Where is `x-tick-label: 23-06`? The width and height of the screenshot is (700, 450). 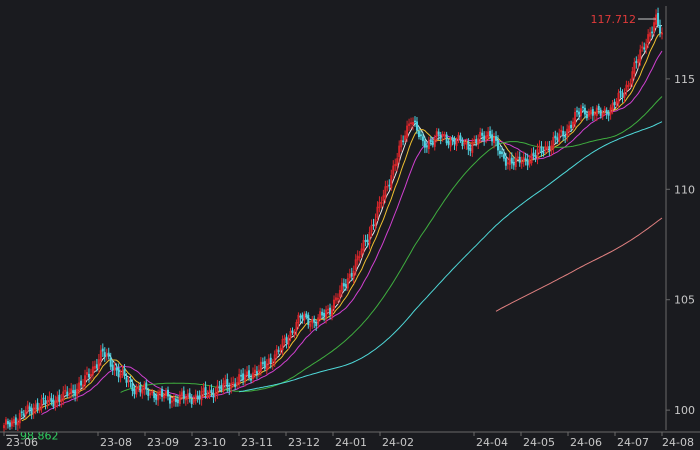
x-tick-label: 23-06 is located at coordinates (22, 442).